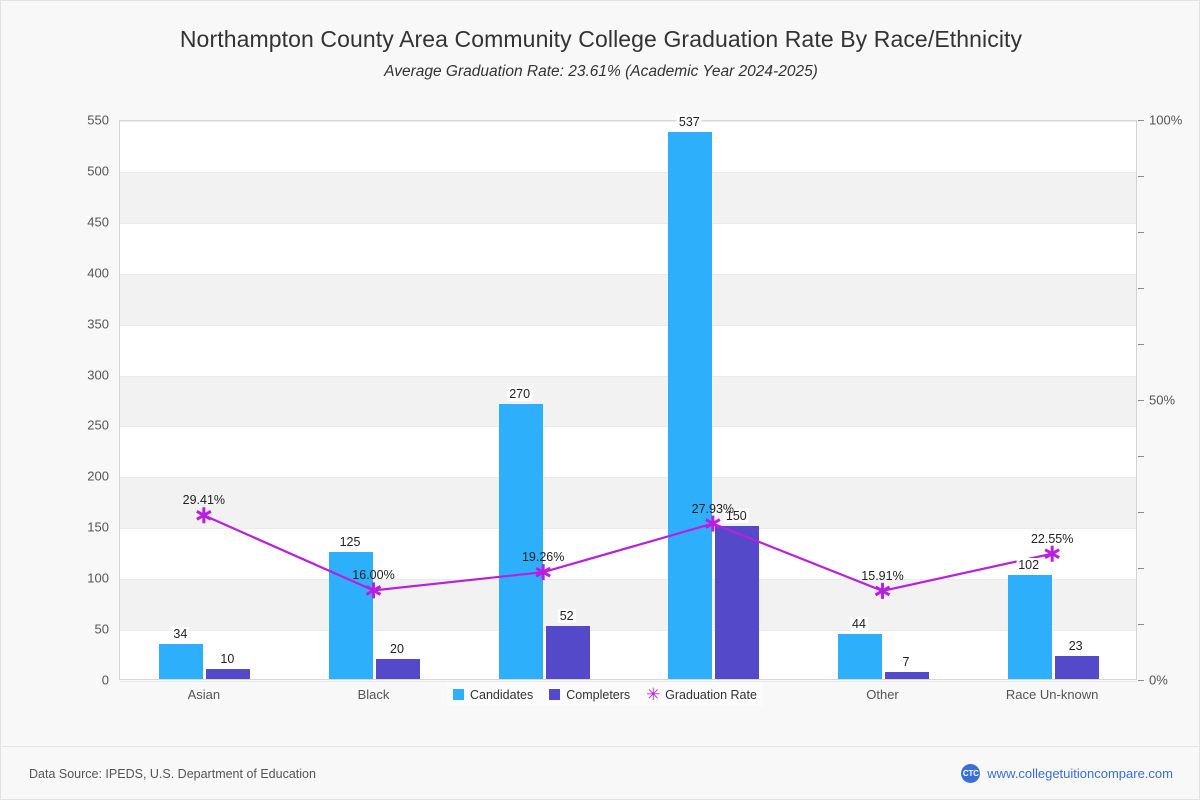  I want to click on y-axis-left-tick-label: 150, so click(98, 527).